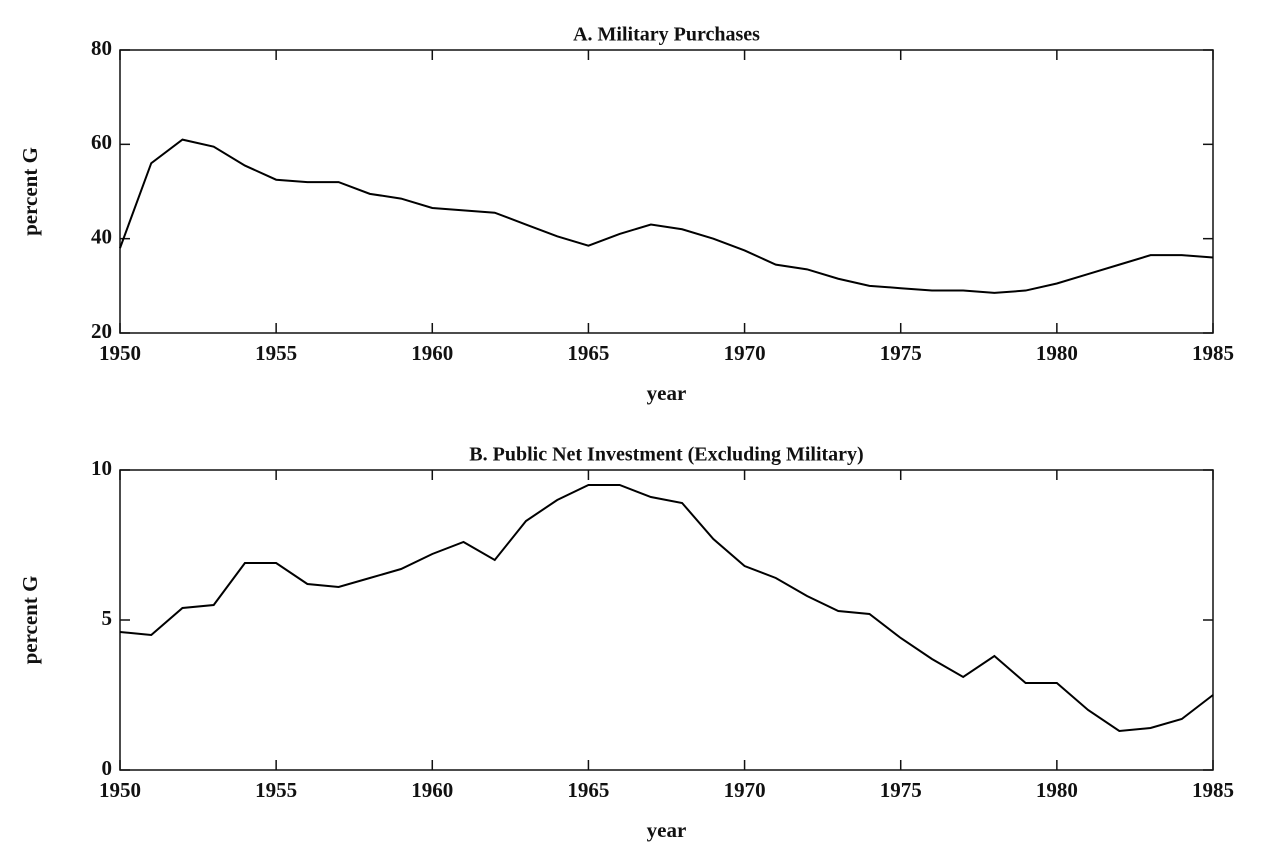 The width and height of the screenshot is (1263, 857). What do you see at coordinates (107, 768) in the screenshot?
I see `y-tick-label: 0` at bounding box center [107, 768].